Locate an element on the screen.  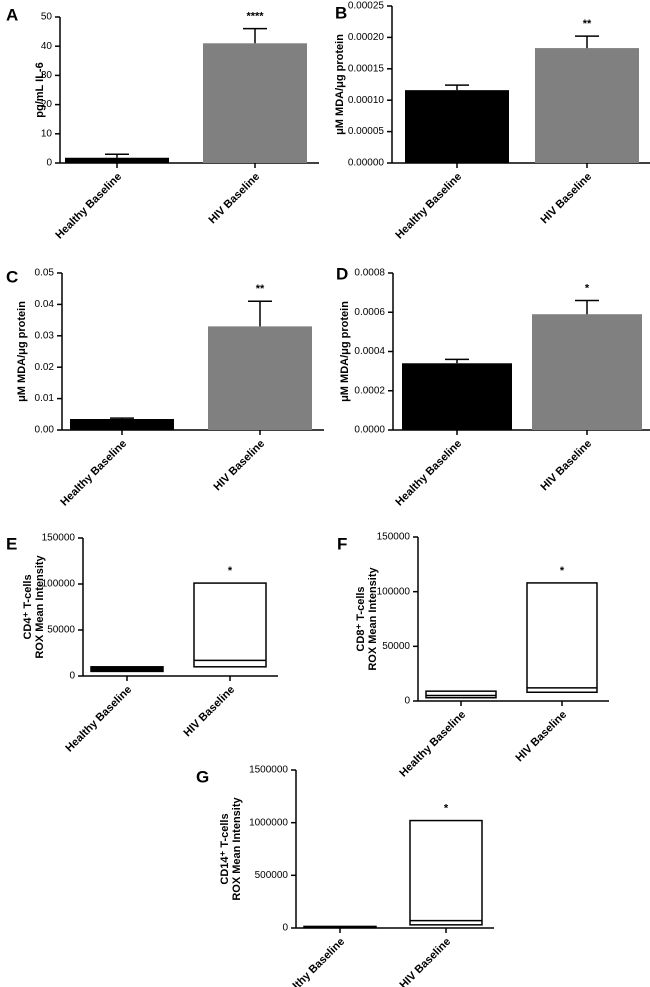
y-tick-label: 30 is located at coordinates (47, 75).